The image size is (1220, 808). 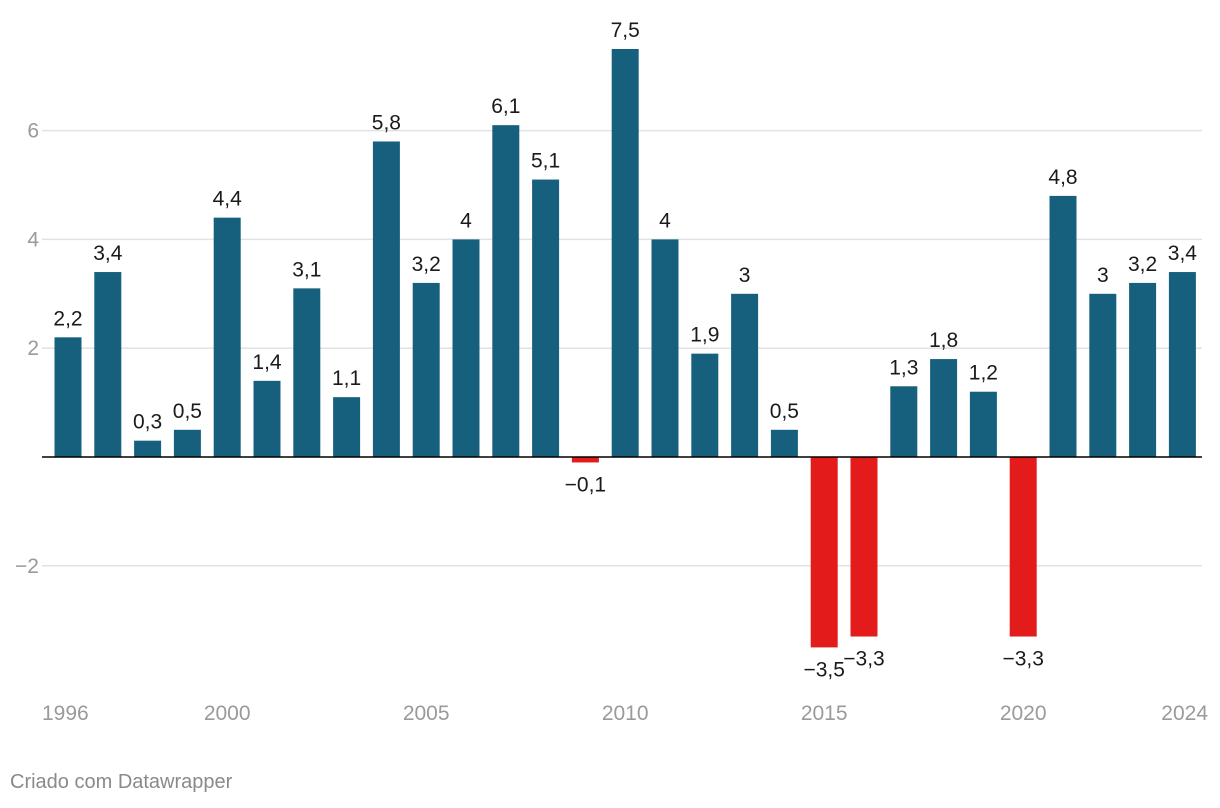 I want to click on x-tick-label: 2015, so click(x=824, y=713).